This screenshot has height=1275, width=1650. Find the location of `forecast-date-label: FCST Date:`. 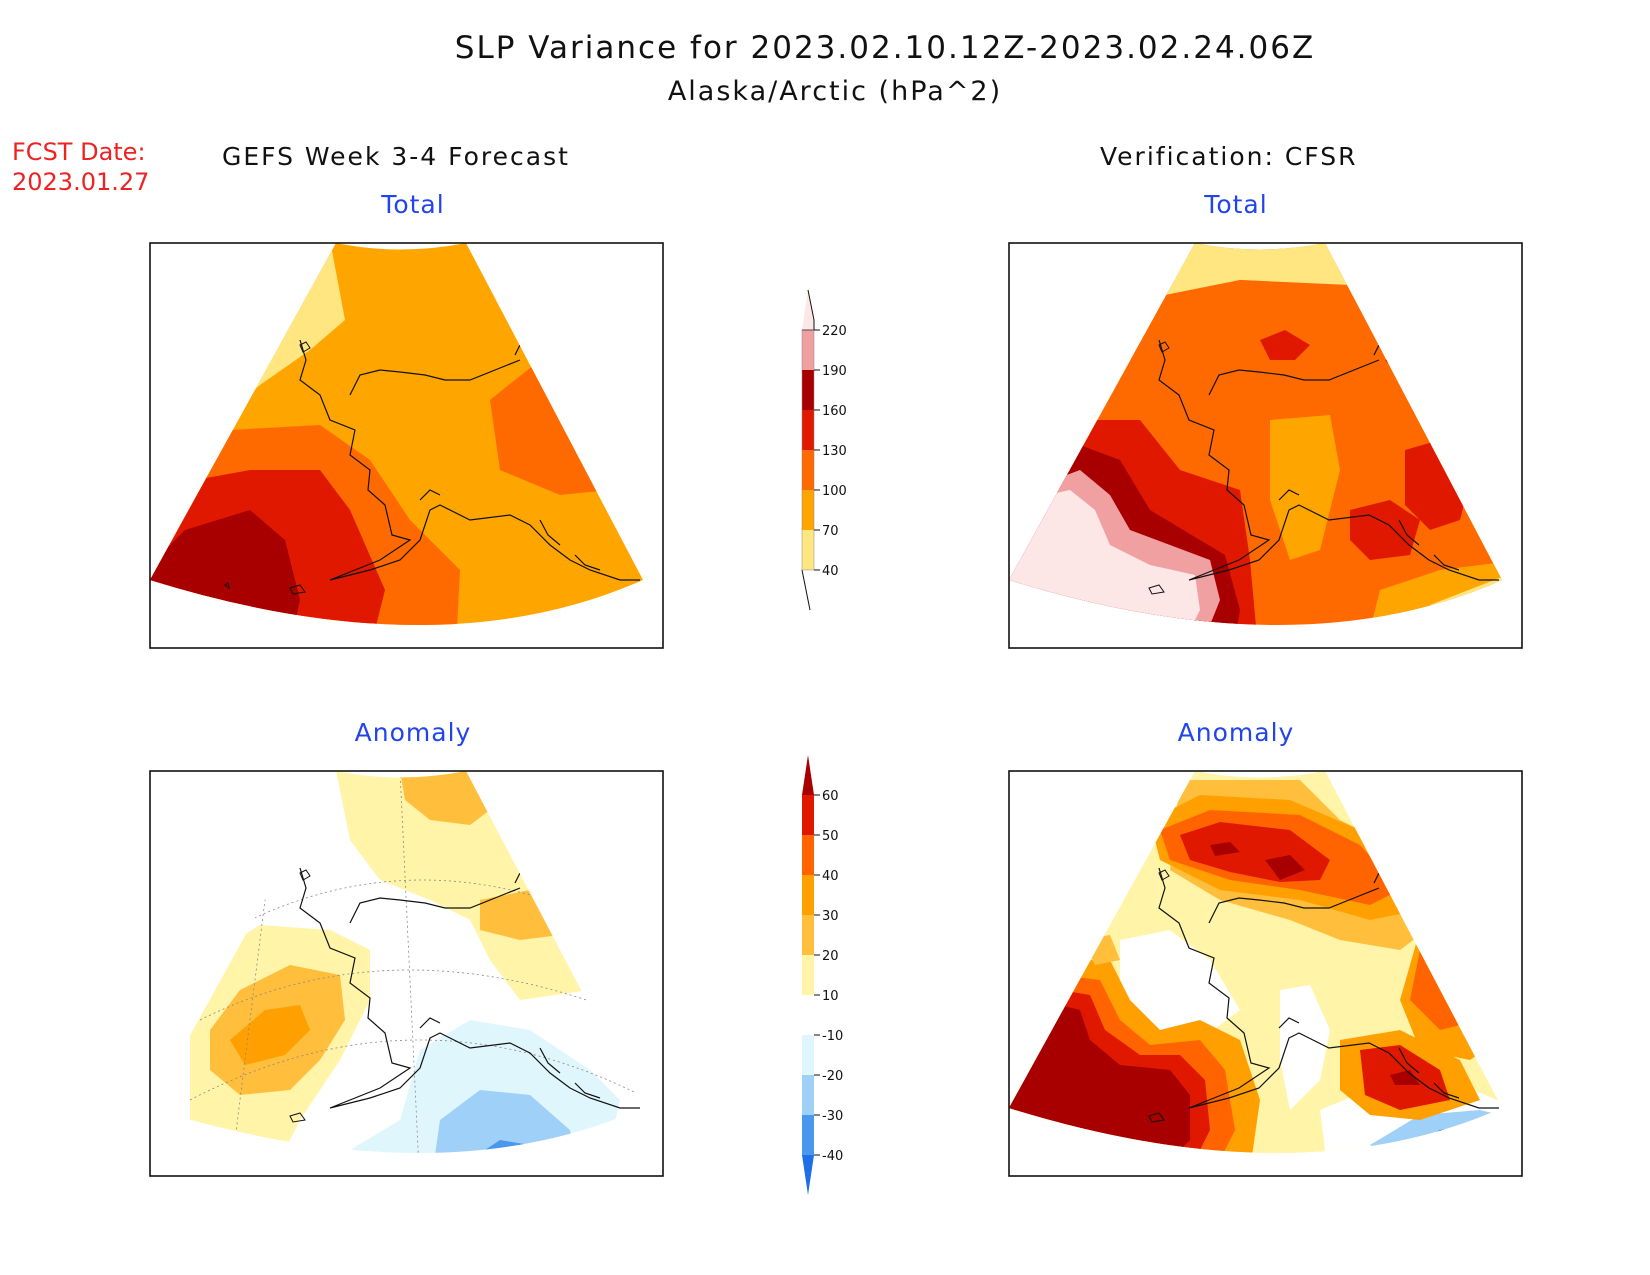

forecast-date-label: FCST Date: is located at coordinates (79, 152).